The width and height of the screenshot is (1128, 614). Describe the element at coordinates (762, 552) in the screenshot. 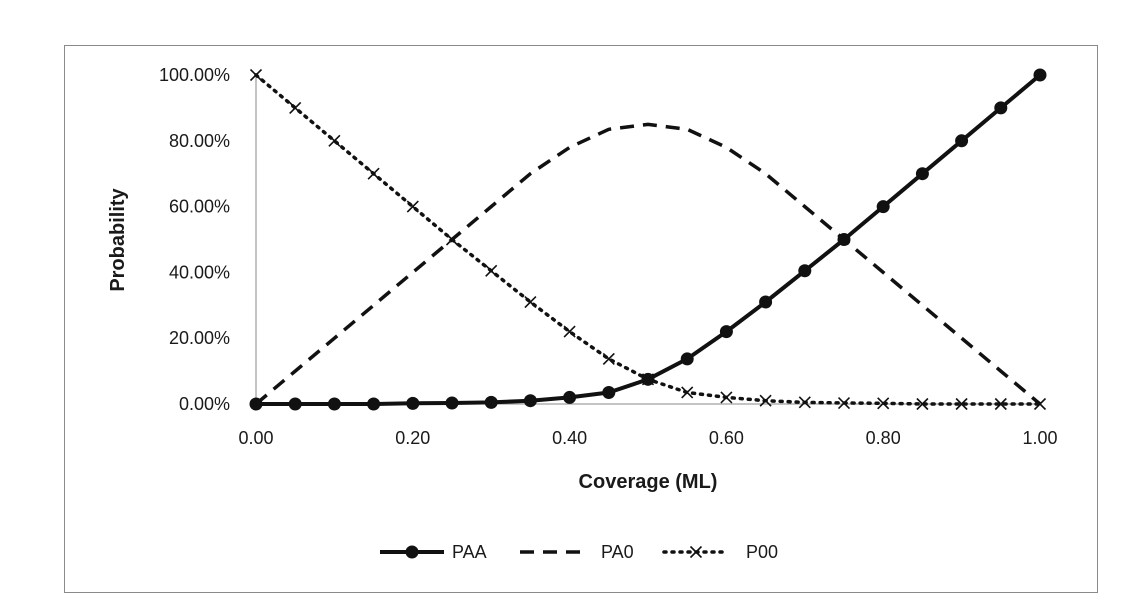

I see `legend-label: P00` at that location.